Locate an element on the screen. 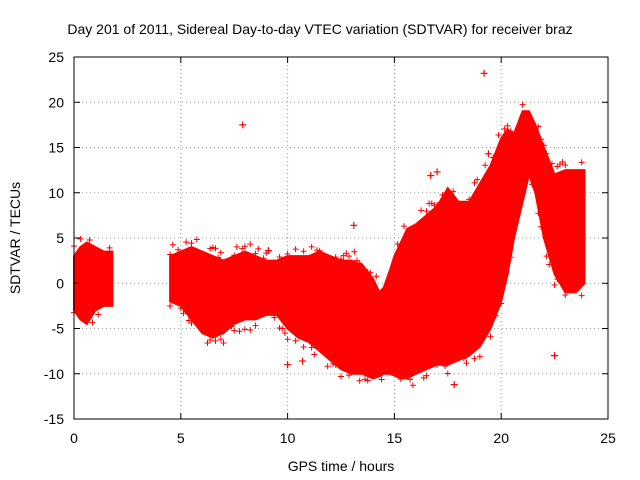 This screenshot has width=640, height=480. x-tick-label: 5 is located at coordinates (181, 438).